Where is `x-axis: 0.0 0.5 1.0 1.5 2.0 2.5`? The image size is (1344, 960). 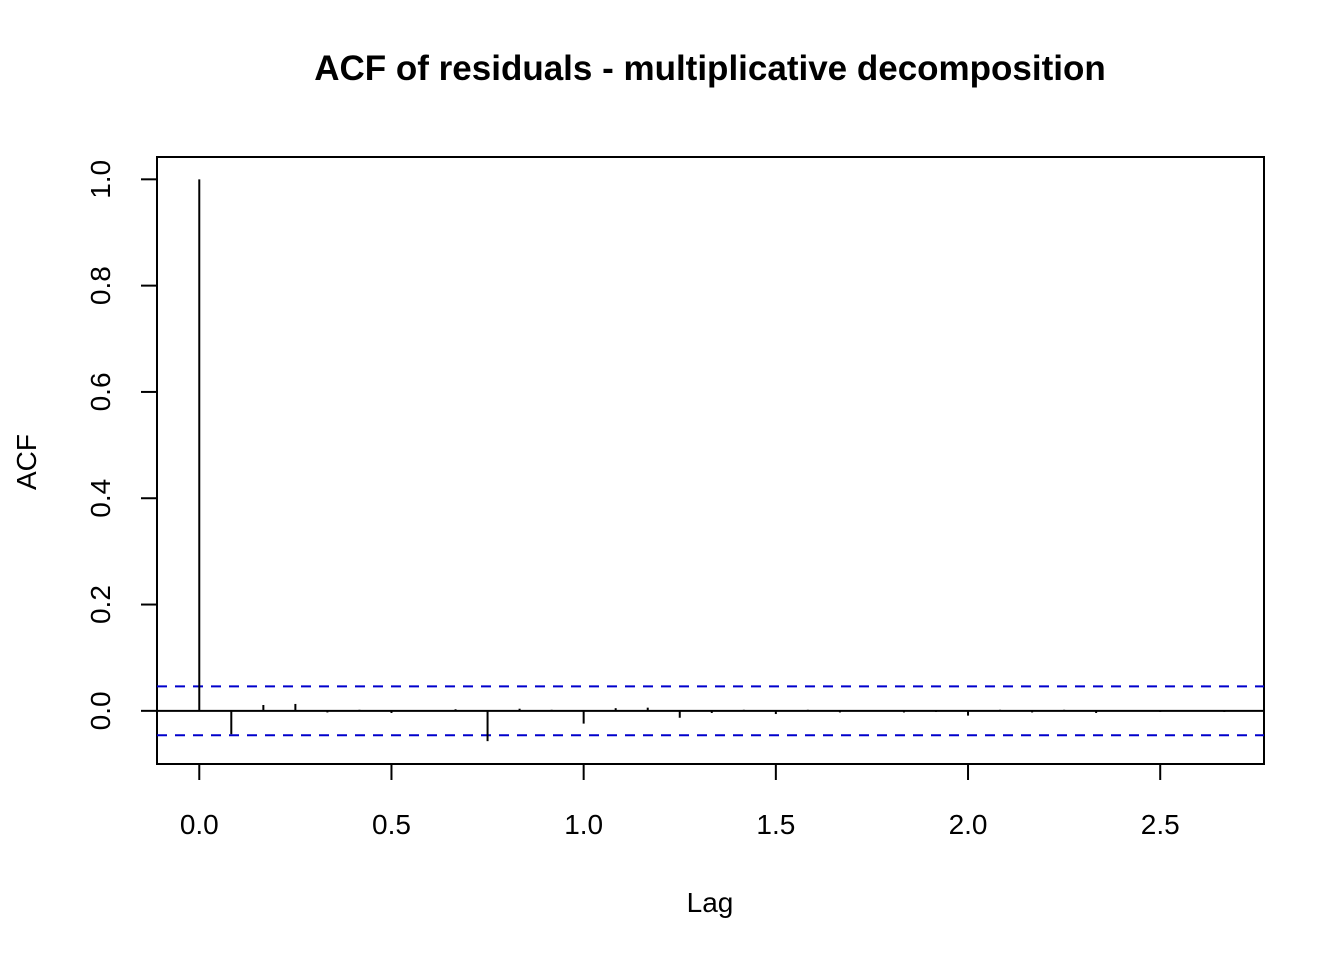
x-axis: 0.0 0.5 1.0 1.5 2.0 2.5 is located at coordinates (680, 801).